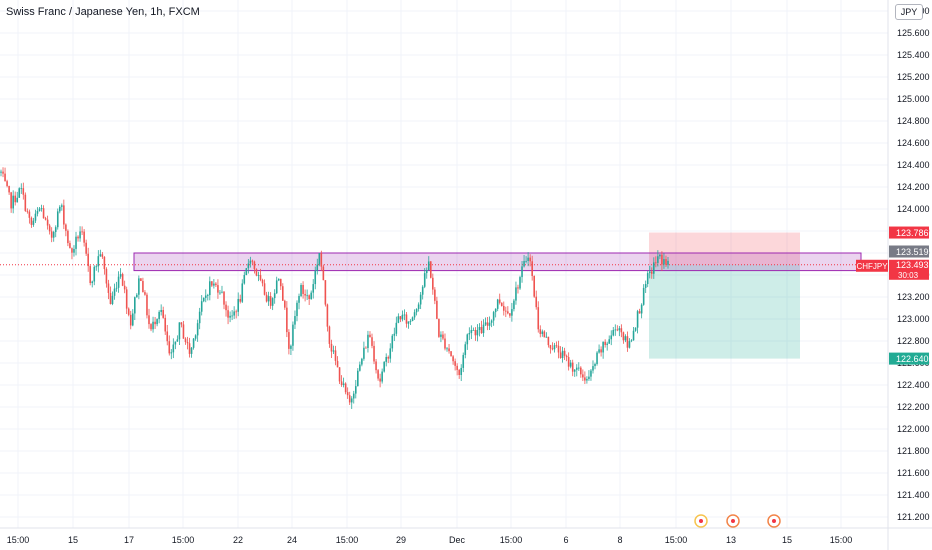  What do you see at coordinates (238, 540) in the screenshot?
I see `time-tick-label: 22` at bounding box center [238, 540].